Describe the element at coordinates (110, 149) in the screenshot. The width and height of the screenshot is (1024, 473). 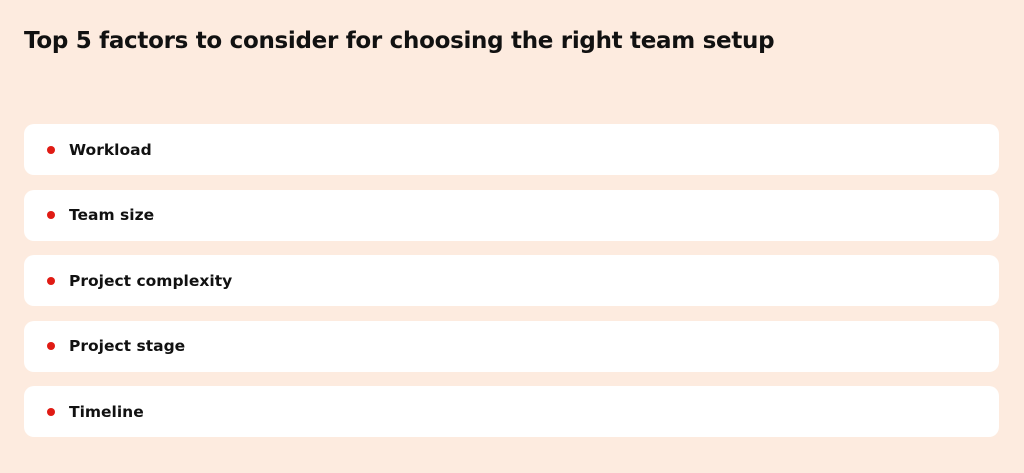
I see `item-label: Workload` at that location.